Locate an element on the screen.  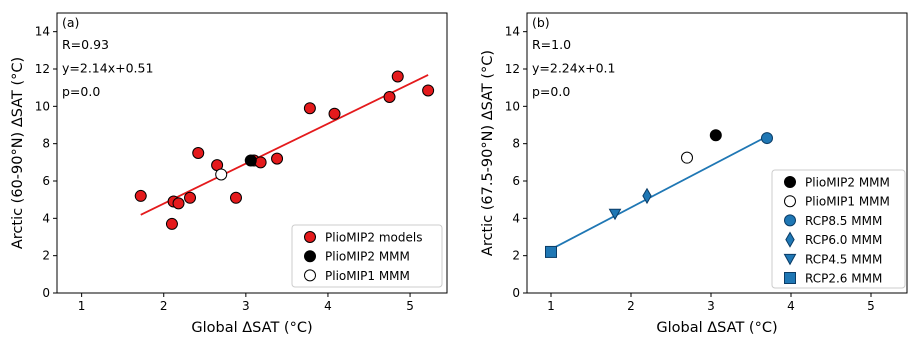
legend-label: PlioMIP2 models is located at coordinates (373, 238).